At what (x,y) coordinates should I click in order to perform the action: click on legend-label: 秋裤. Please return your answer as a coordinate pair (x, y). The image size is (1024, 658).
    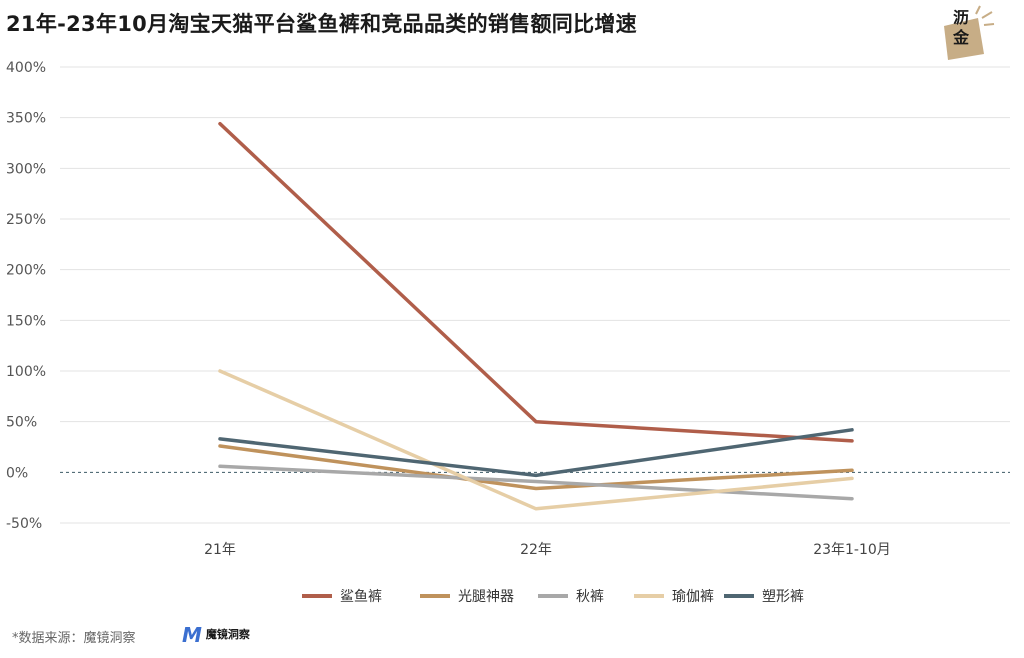
    Looking at the image, I should click on (590, 597).